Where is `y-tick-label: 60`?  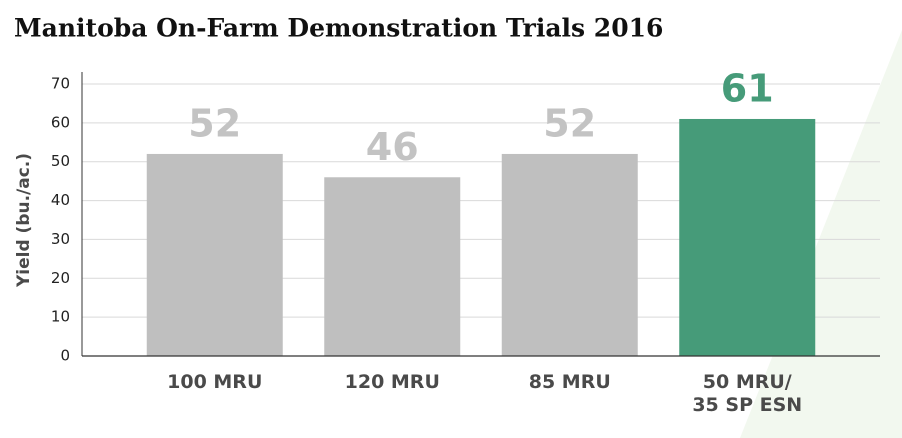
y-tick-label: 60 is located at coordinates (60, 122).